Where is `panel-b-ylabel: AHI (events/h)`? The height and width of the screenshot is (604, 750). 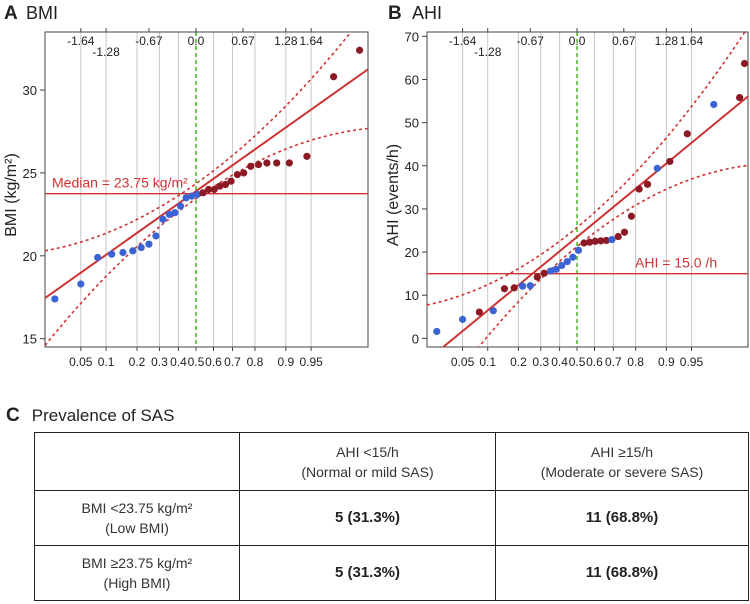 panel-b-ylabel: AHI (events/h) is located at coordinates (393, 195).